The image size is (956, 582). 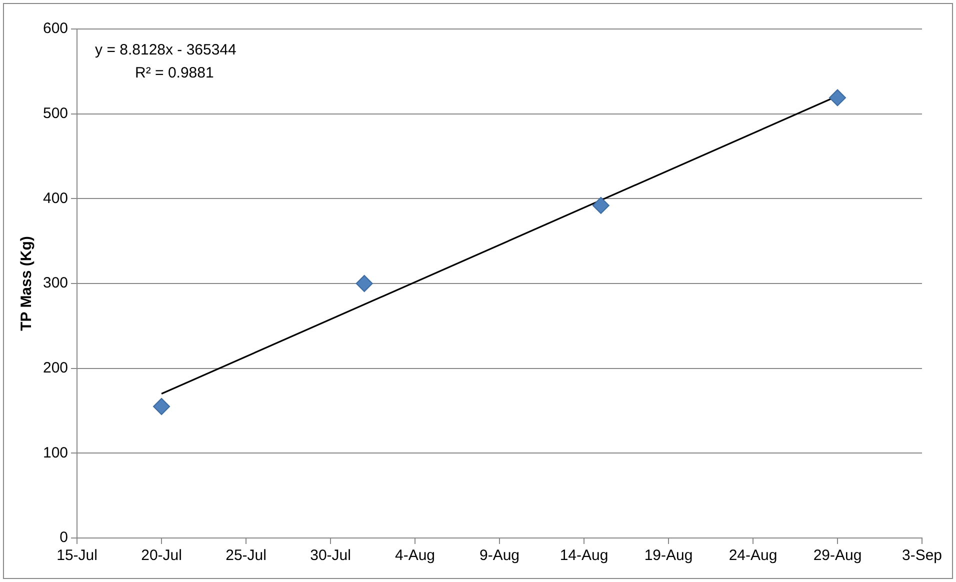 I want to click on y-tick-label: 200, so click(x=55, y=367).